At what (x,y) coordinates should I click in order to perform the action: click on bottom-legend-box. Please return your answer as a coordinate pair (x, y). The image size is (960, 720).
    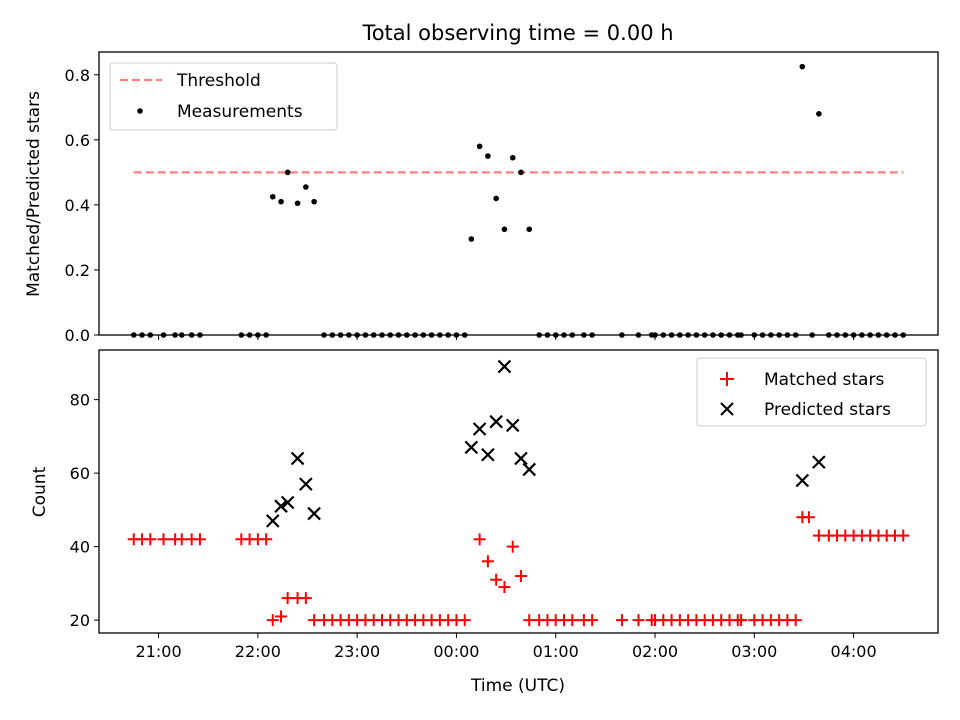
    Looking at the image, I should click on (811, 392).